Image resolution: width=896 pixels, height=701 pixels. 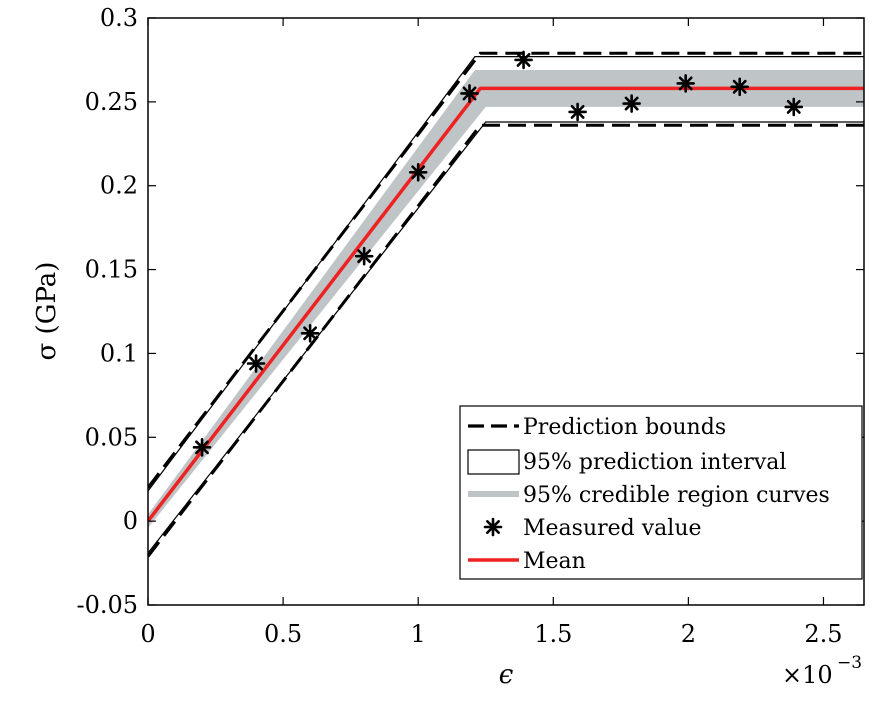 I want to click on x-tick-label: 1, so click(x=418, y=634).